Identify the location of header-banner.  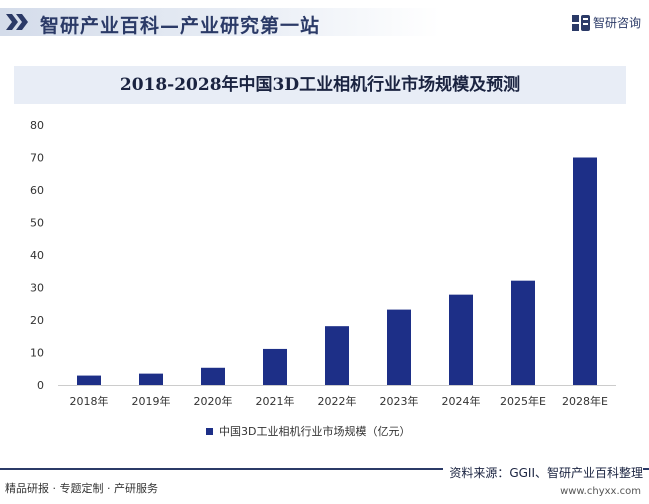
(220, 22).